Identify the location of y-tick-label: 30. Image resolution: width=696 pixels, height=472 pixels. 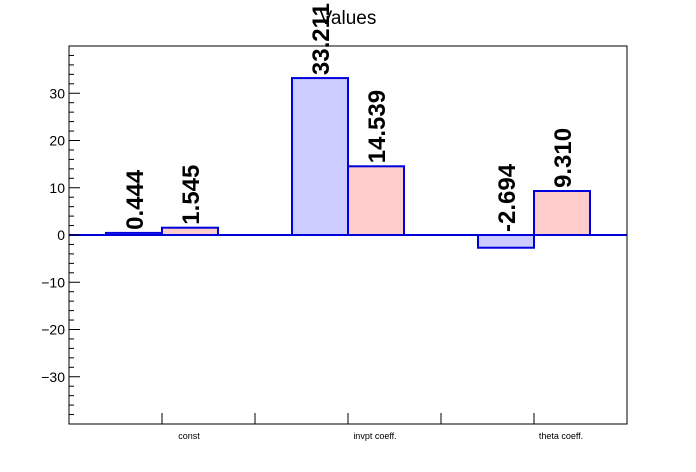
(57, 93).